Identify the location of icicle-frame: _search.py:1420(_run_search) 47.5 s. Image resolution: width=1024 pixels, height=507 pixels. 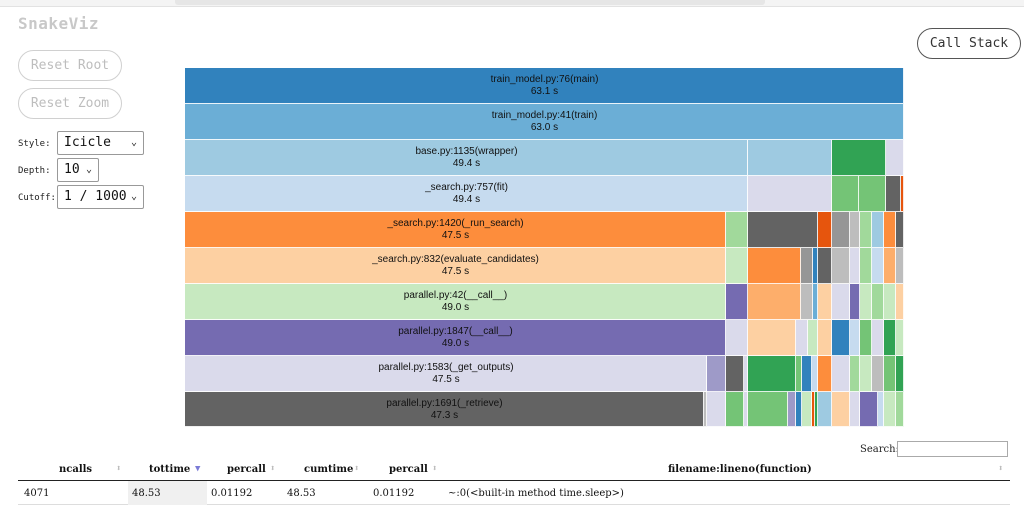
(455, 230).